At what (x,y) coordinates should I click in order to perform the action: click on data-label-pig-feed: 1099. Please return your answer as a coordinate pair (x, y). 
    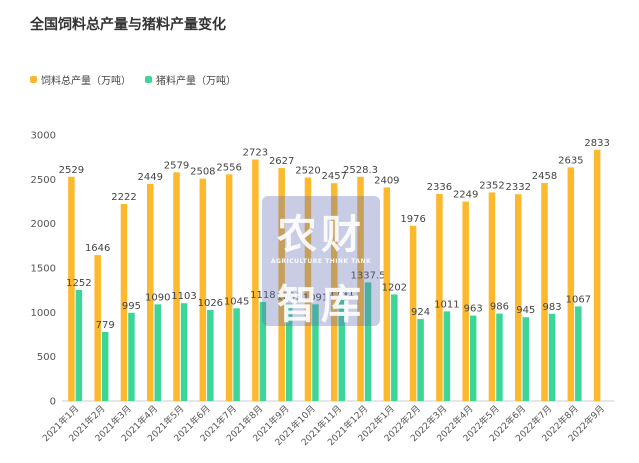
    Looking at the image, I should click on (288, 297).